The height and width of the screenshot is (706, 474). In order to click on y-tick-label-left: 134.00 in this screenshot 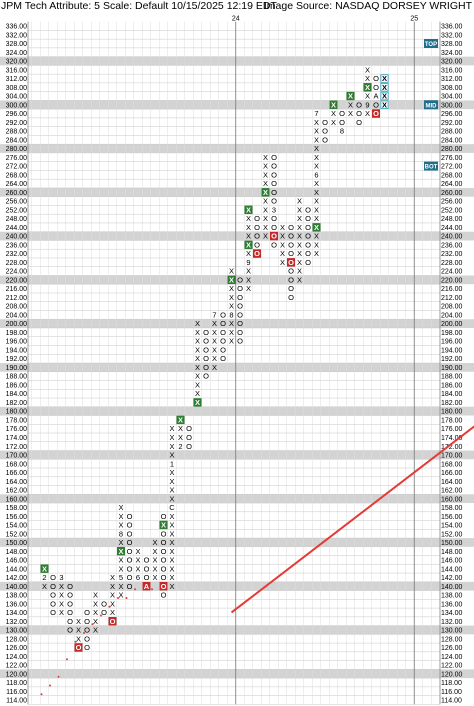, I will do `click(17, 613)`.